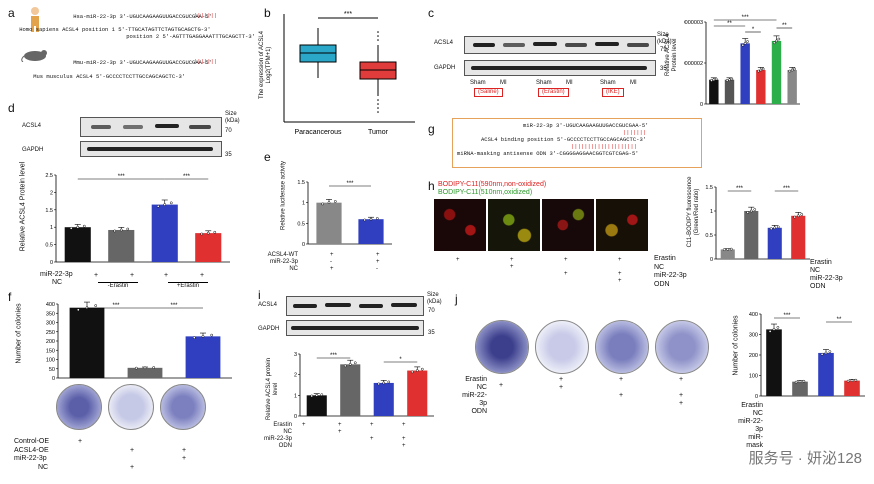 The height and width of the screenshot is (484, 874). I want to click on panel-label-e: e, so click(267, 157).